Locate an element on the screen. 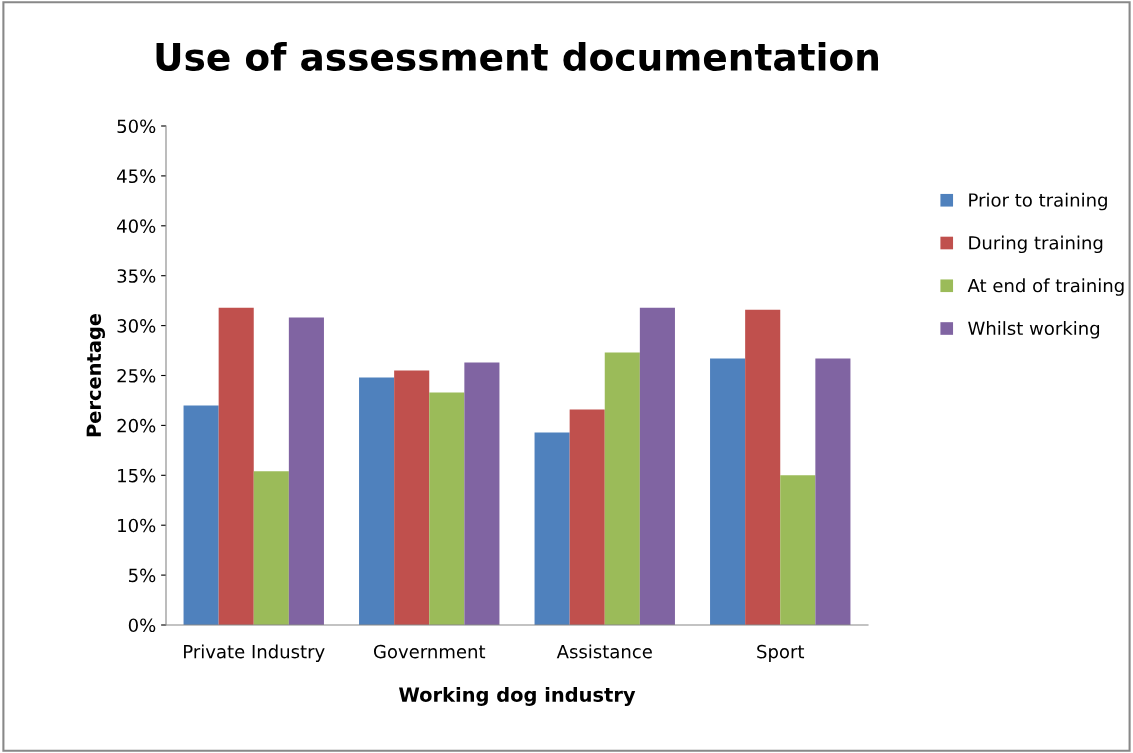 The width and height of the screenshot is (1133, 753). y-axis-title: Percentage is located at coordinates (96, 375).